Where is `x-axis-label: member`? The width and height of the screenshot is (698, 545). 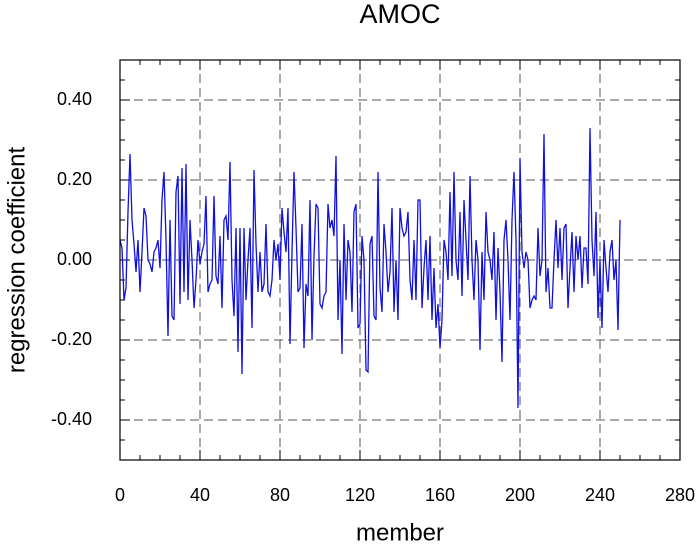
x-axis-label: member is located at coordinates (400, 532).